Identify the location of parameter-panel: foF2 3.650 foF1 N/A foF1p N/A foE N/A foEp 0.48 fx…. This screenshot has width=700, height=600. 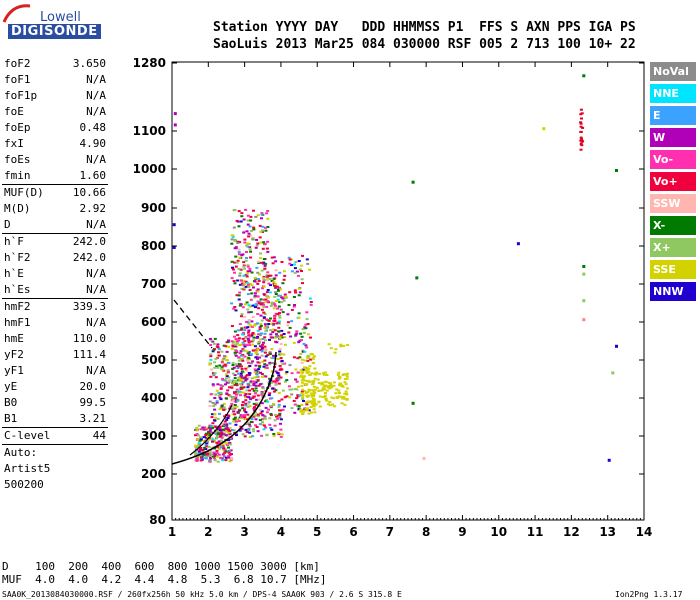
(55, 274).